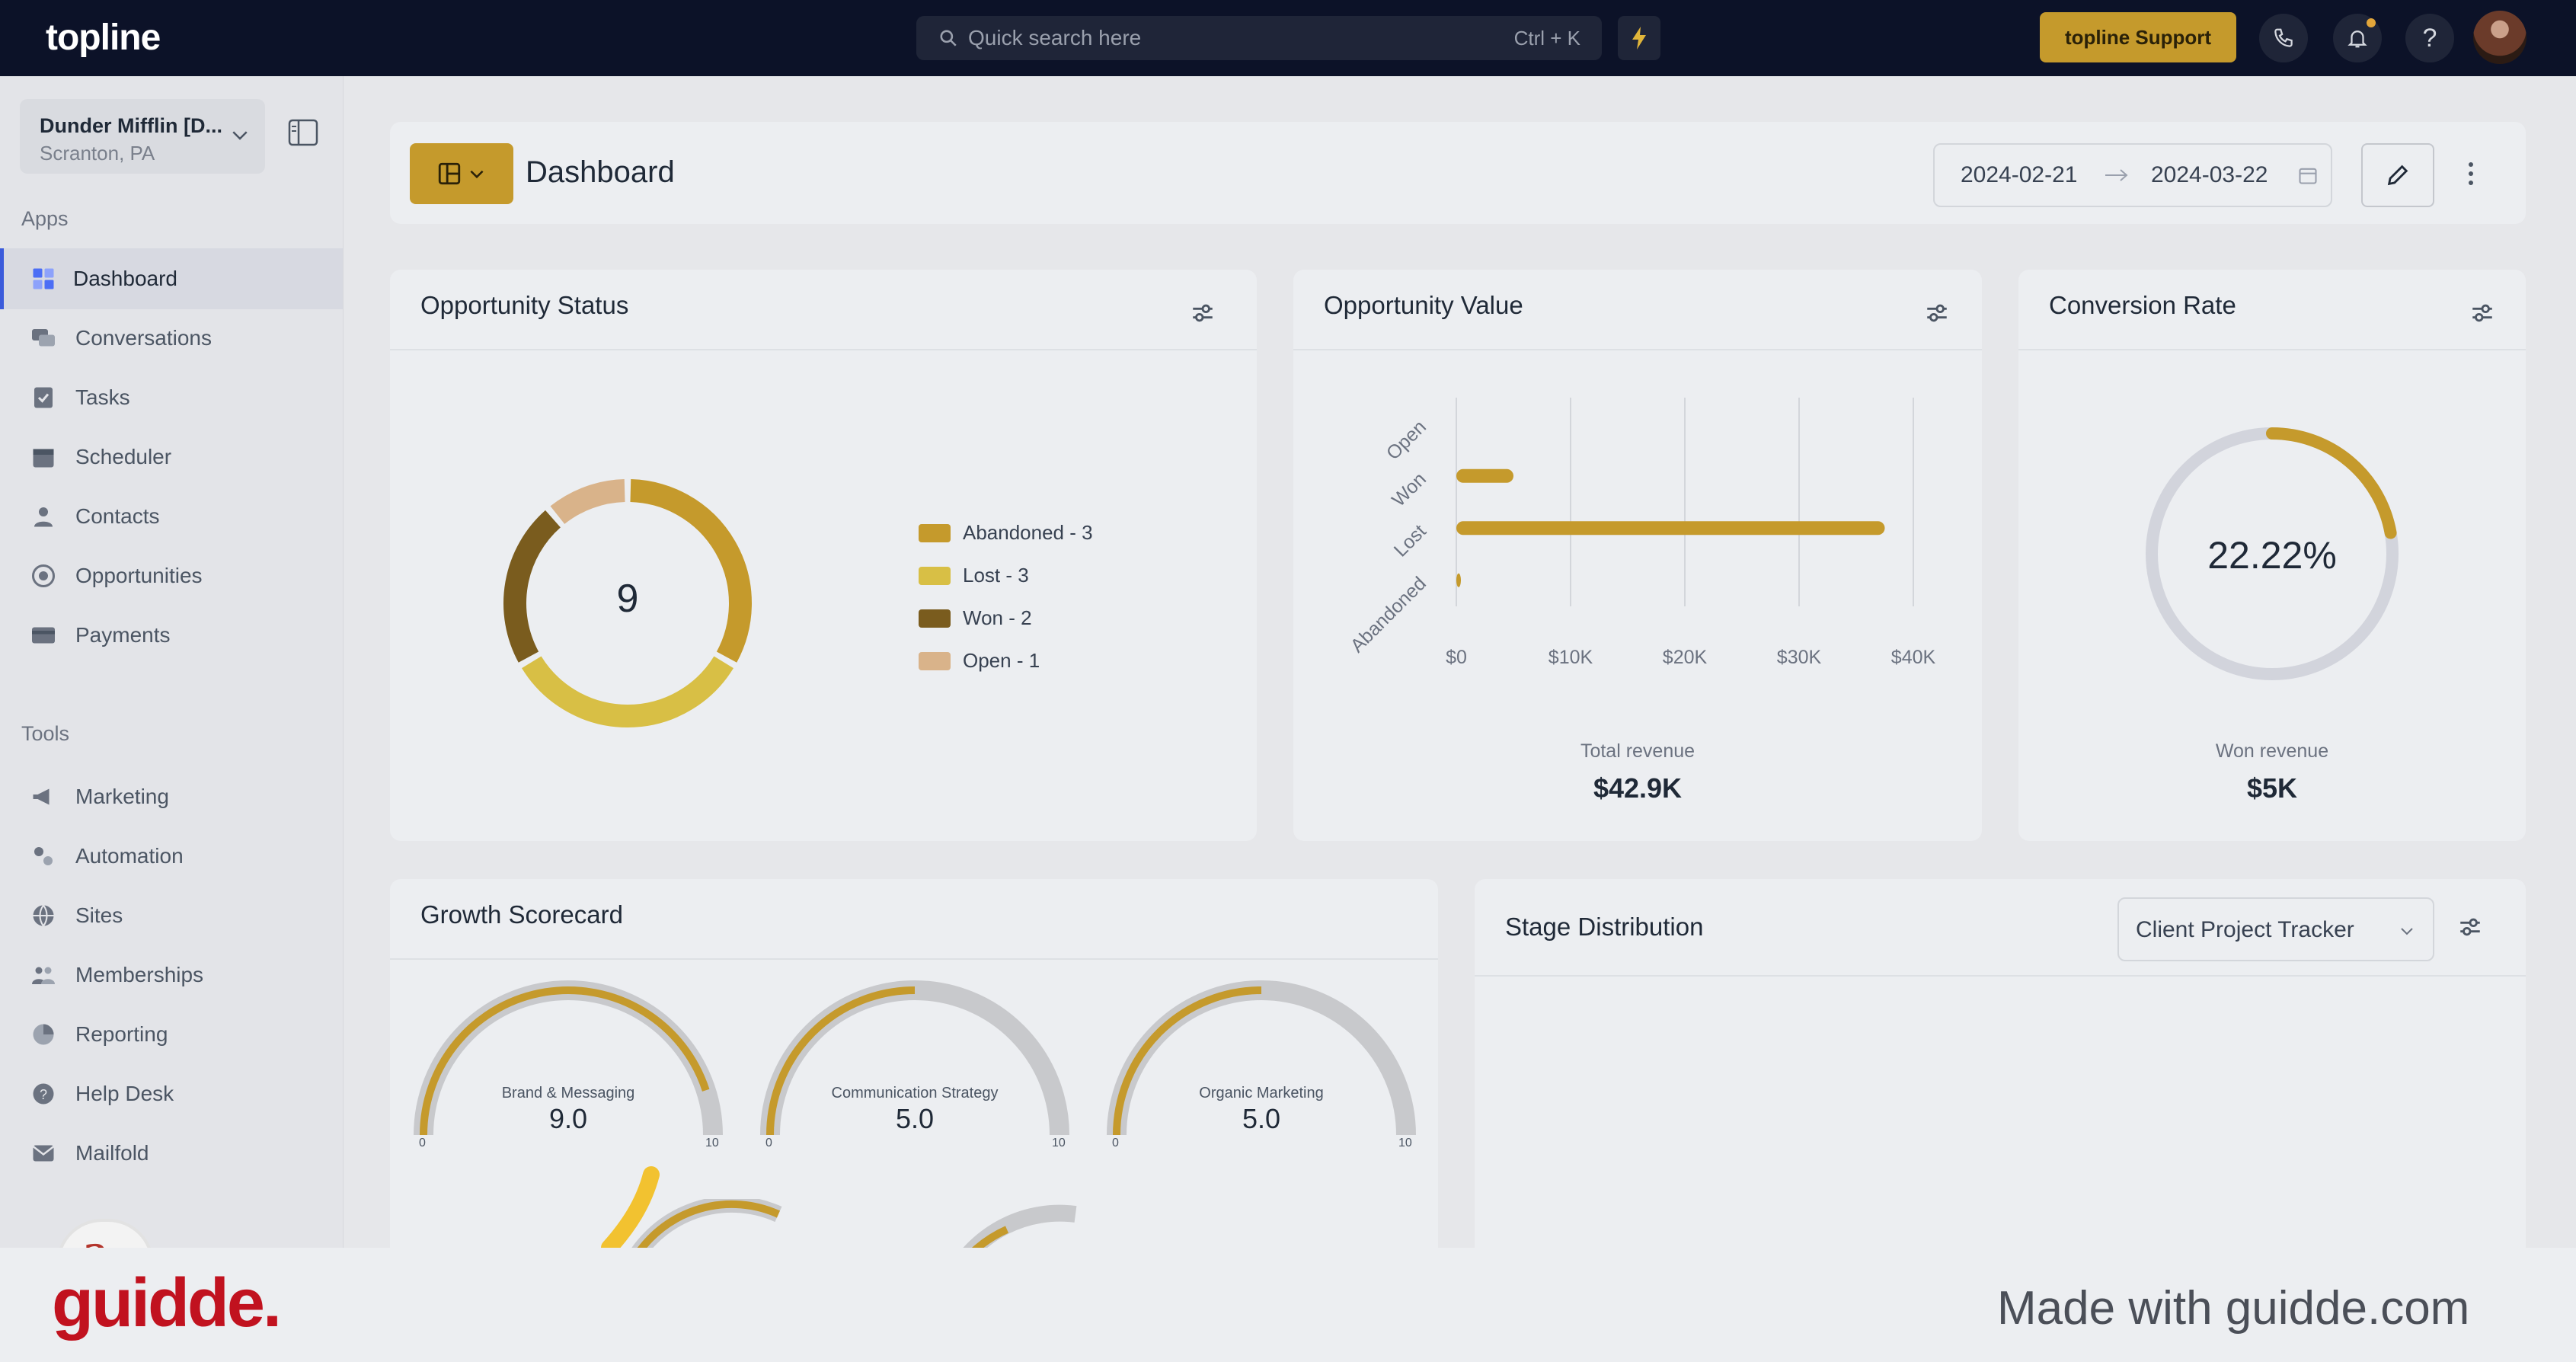 The image size is (2576, 1362). What do you see at coordinates (171, 278) in the screenshot?
I see `sidebar-item-dashboard: Dashboard` at bounding box center [171, 278].